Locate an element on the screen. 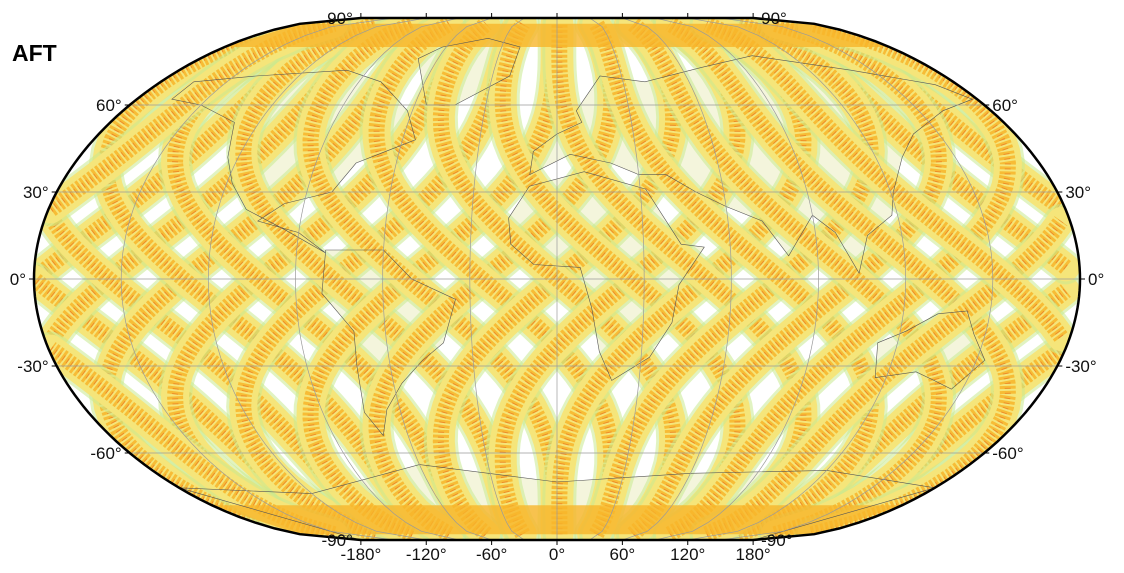  lat-label-right: -30° is located at coordinates (1080, 366).